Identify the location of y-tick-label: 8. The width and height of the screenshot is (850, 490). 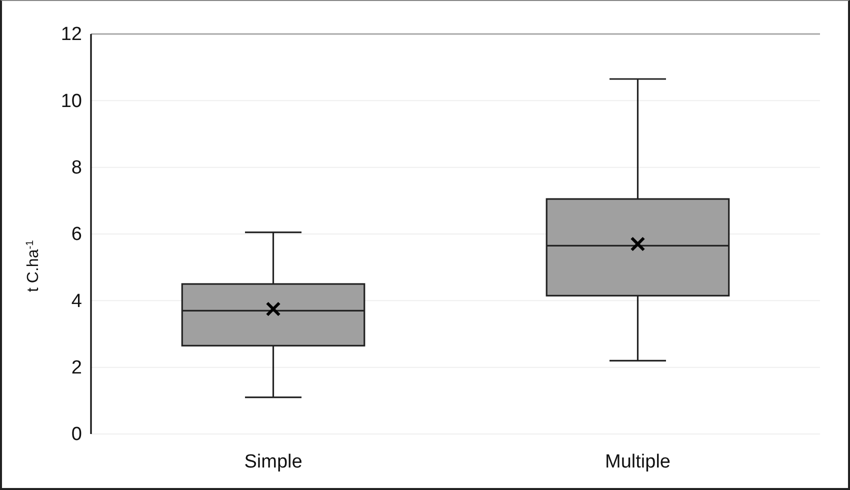
(76, 167).